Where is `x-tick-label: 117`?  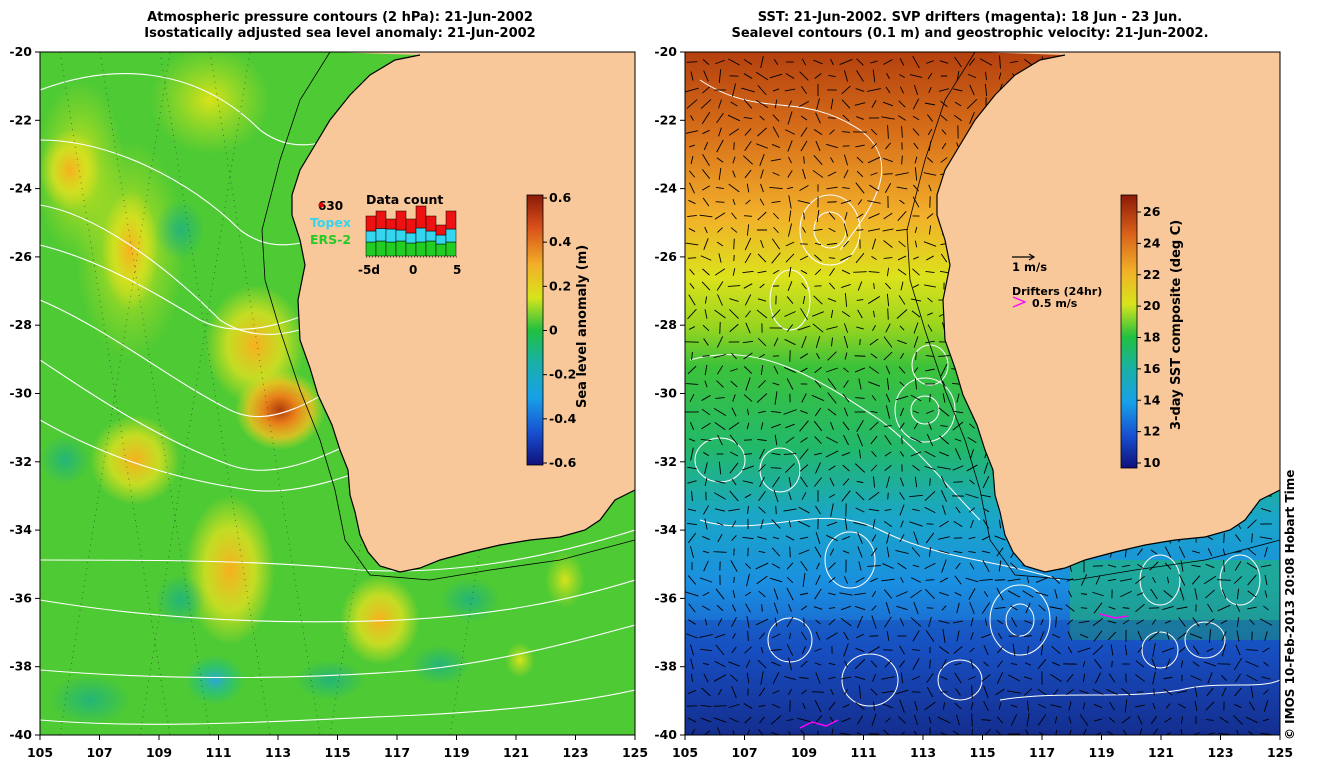 x-tick-label: 117 is located at coordinates (1042, 752).